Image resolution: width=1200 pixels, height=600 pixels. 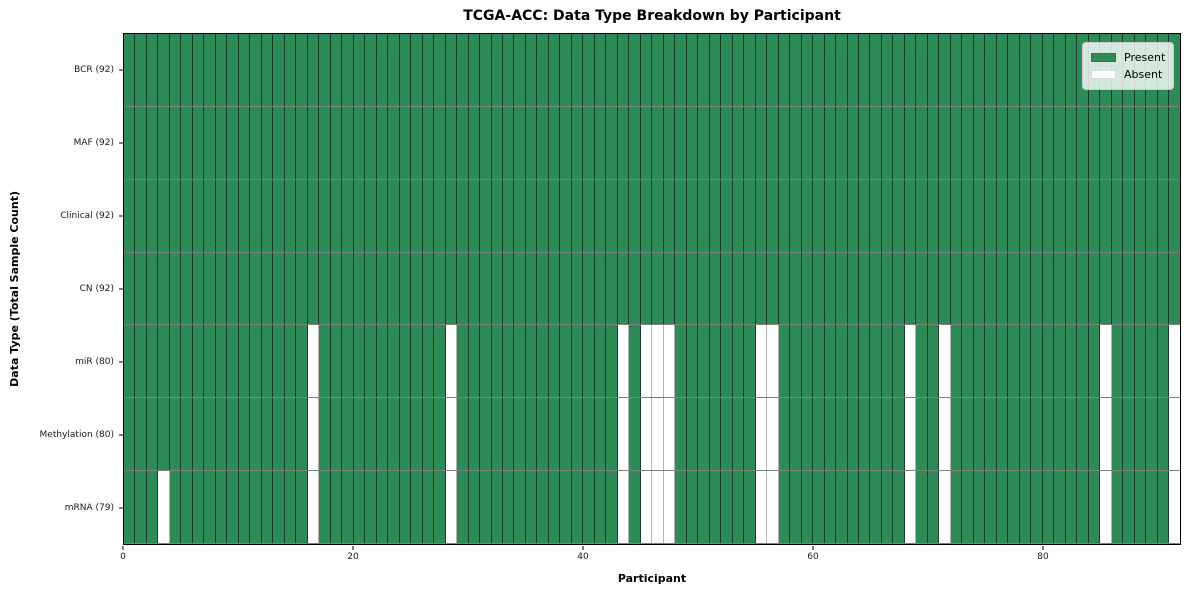 I want to click on legend-label-present: Present, so click(x=1145, y=57).